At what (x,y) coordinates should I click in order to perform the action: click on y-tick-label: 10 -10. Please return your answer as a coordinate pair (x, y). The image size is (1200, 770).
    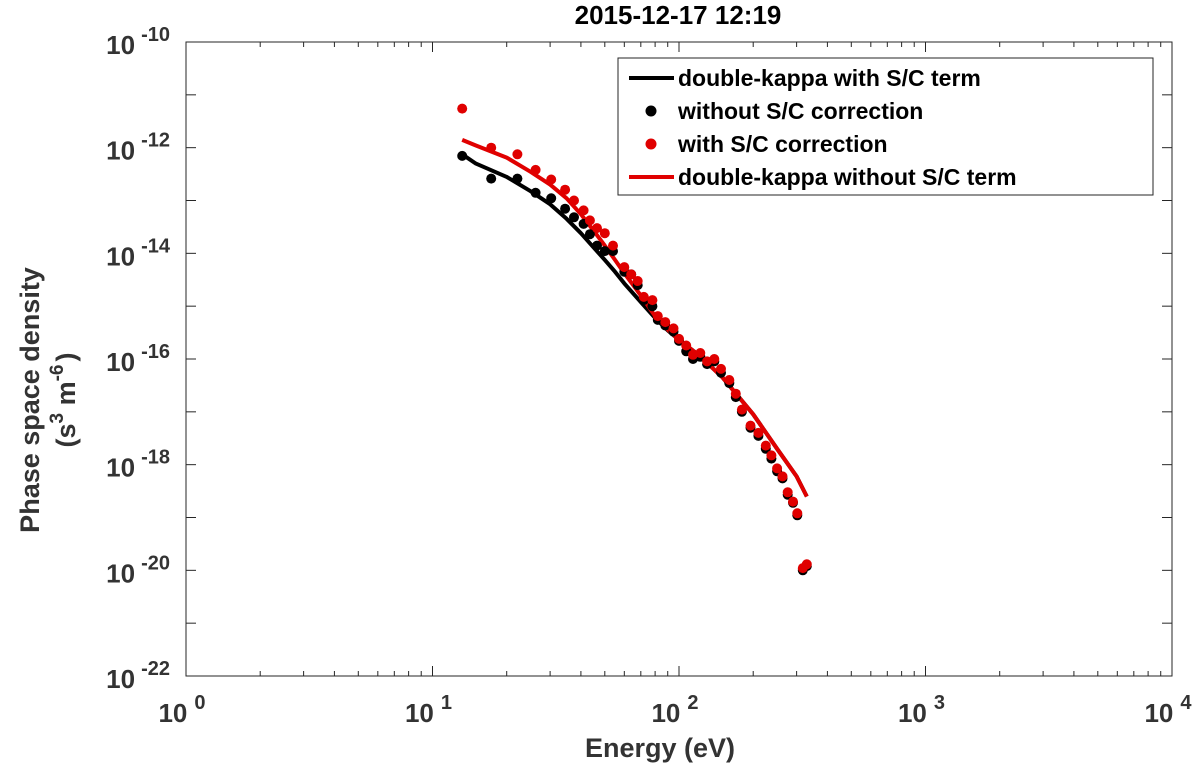
    Looking at the image, I should click on (138, 42).